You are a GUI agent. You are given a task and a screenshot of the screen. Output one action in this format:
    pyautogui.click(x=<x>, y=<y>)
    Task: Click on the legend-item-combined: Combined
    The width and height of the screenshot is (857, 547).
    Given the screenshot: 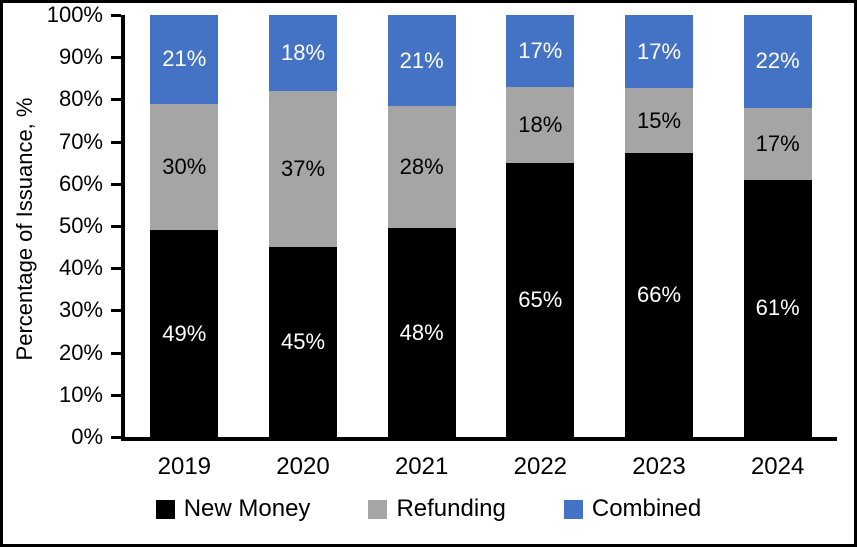 What is the action you would take?
    pyautogui.click(x=632, y=509)
    